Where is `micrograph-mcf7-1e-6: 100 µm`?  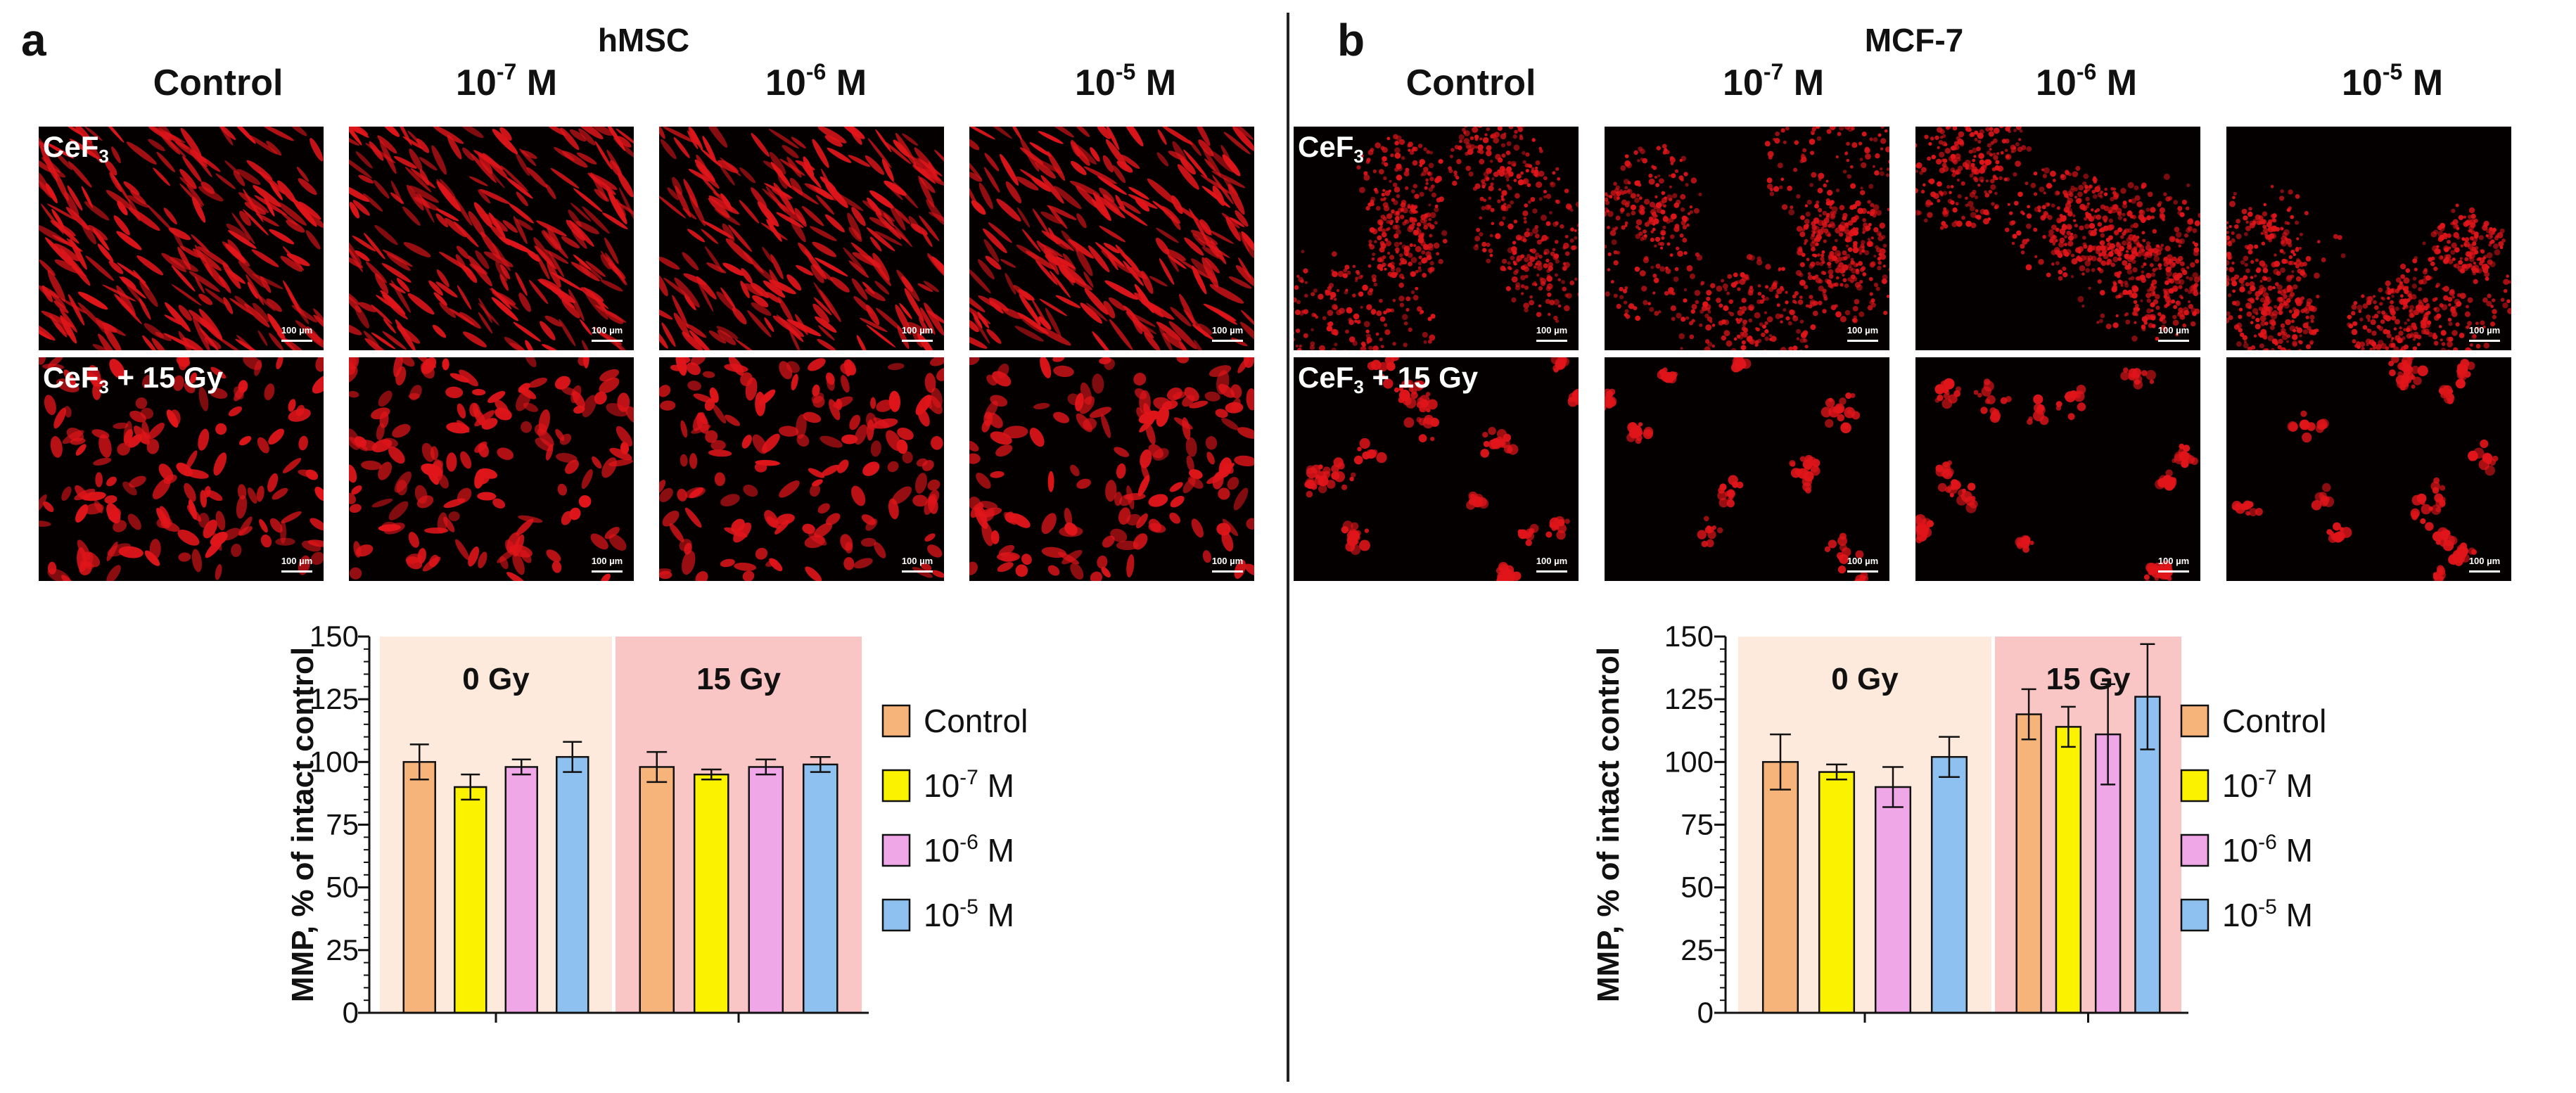
micrograph-mcf7-1e-6: 100 µm is located at coordinates (2057, 238).